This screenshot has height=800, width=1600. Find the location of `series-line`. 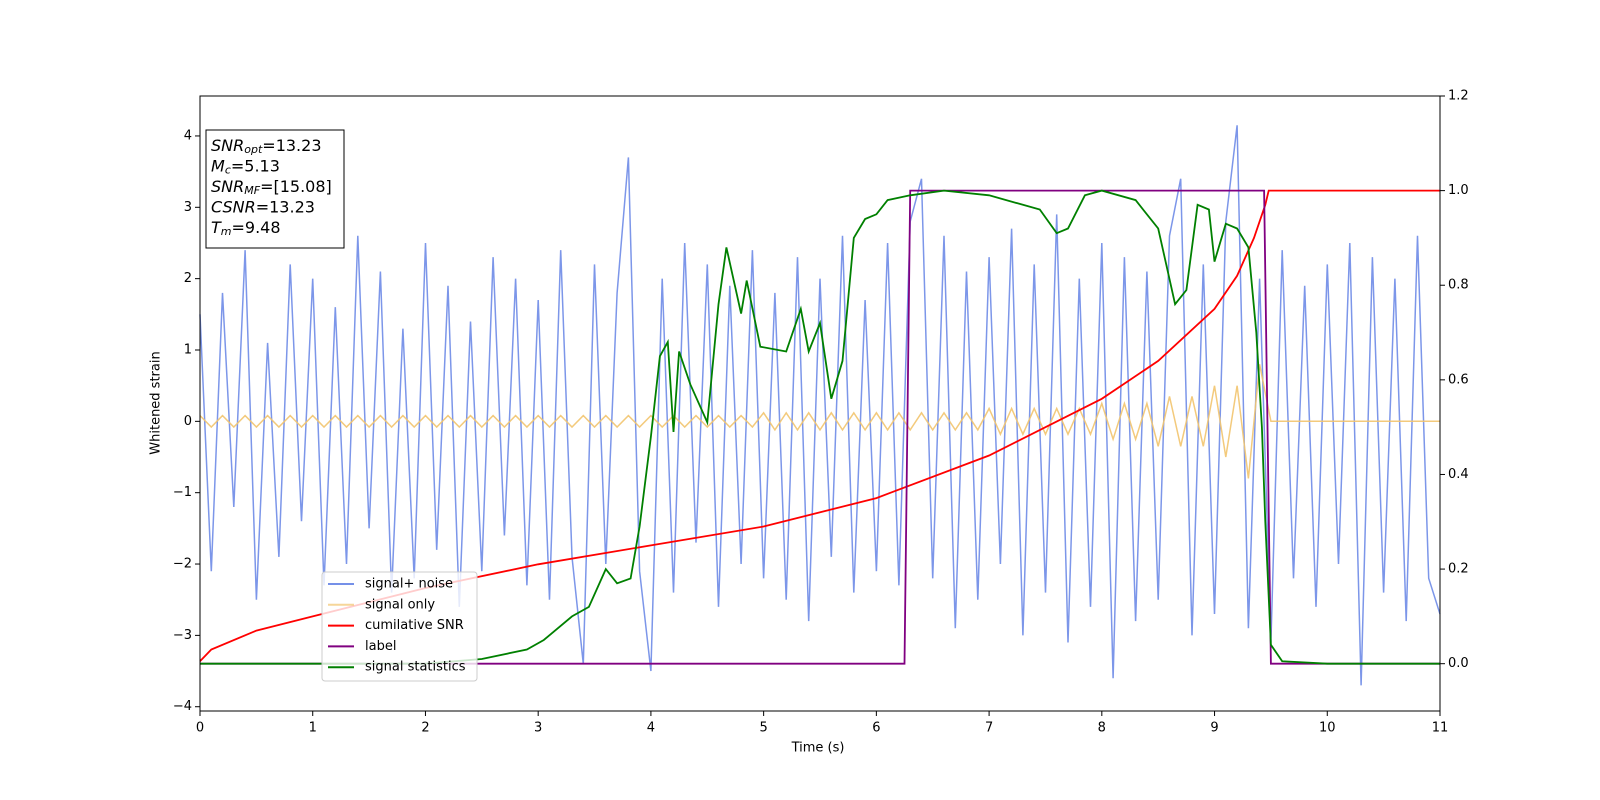

series-line is located at coordinates (819, 421).